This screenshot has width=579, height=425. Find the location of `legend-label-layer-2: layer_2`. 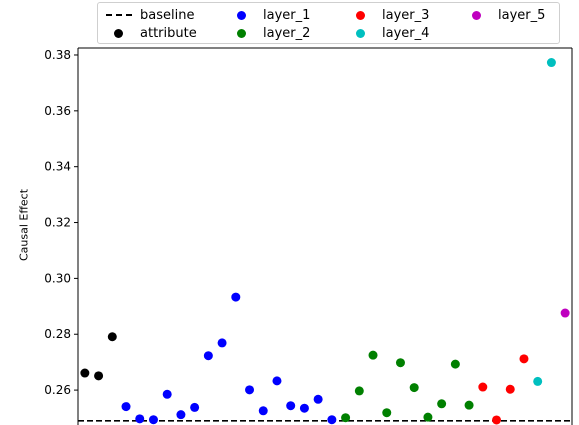

legend-label-layer-2: layer_2 is located at coordinates (287, 33).